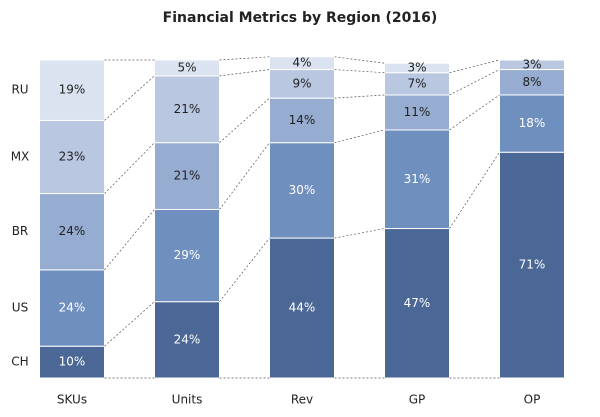  Describe the element at coordinates (532, 400) in the screenshot. I see `x-tick-label: OP` at that location.